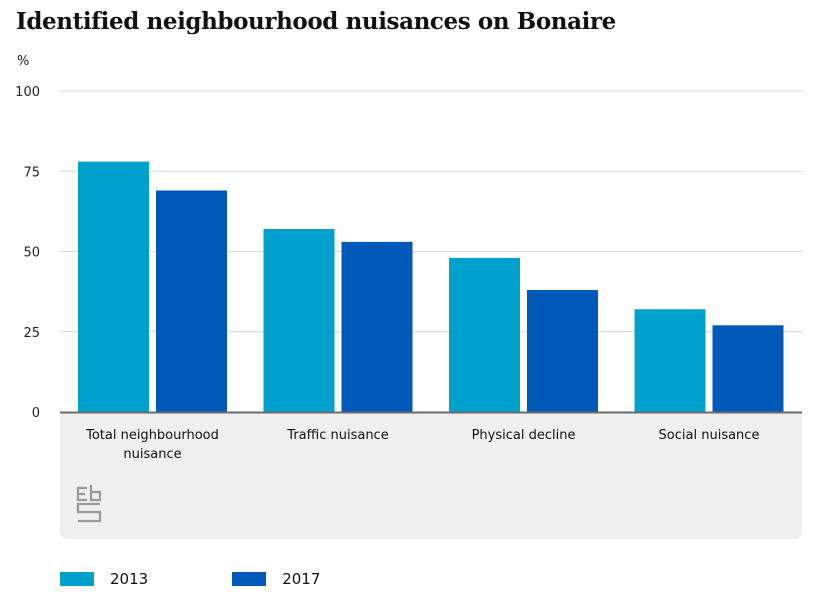 Image resolution: width=818 pixels, height=615 pixels. What do you see at coordinates (77, 579) in the screenshot?
I see `legend-swatch-2013` at bounding box center [77, 579].